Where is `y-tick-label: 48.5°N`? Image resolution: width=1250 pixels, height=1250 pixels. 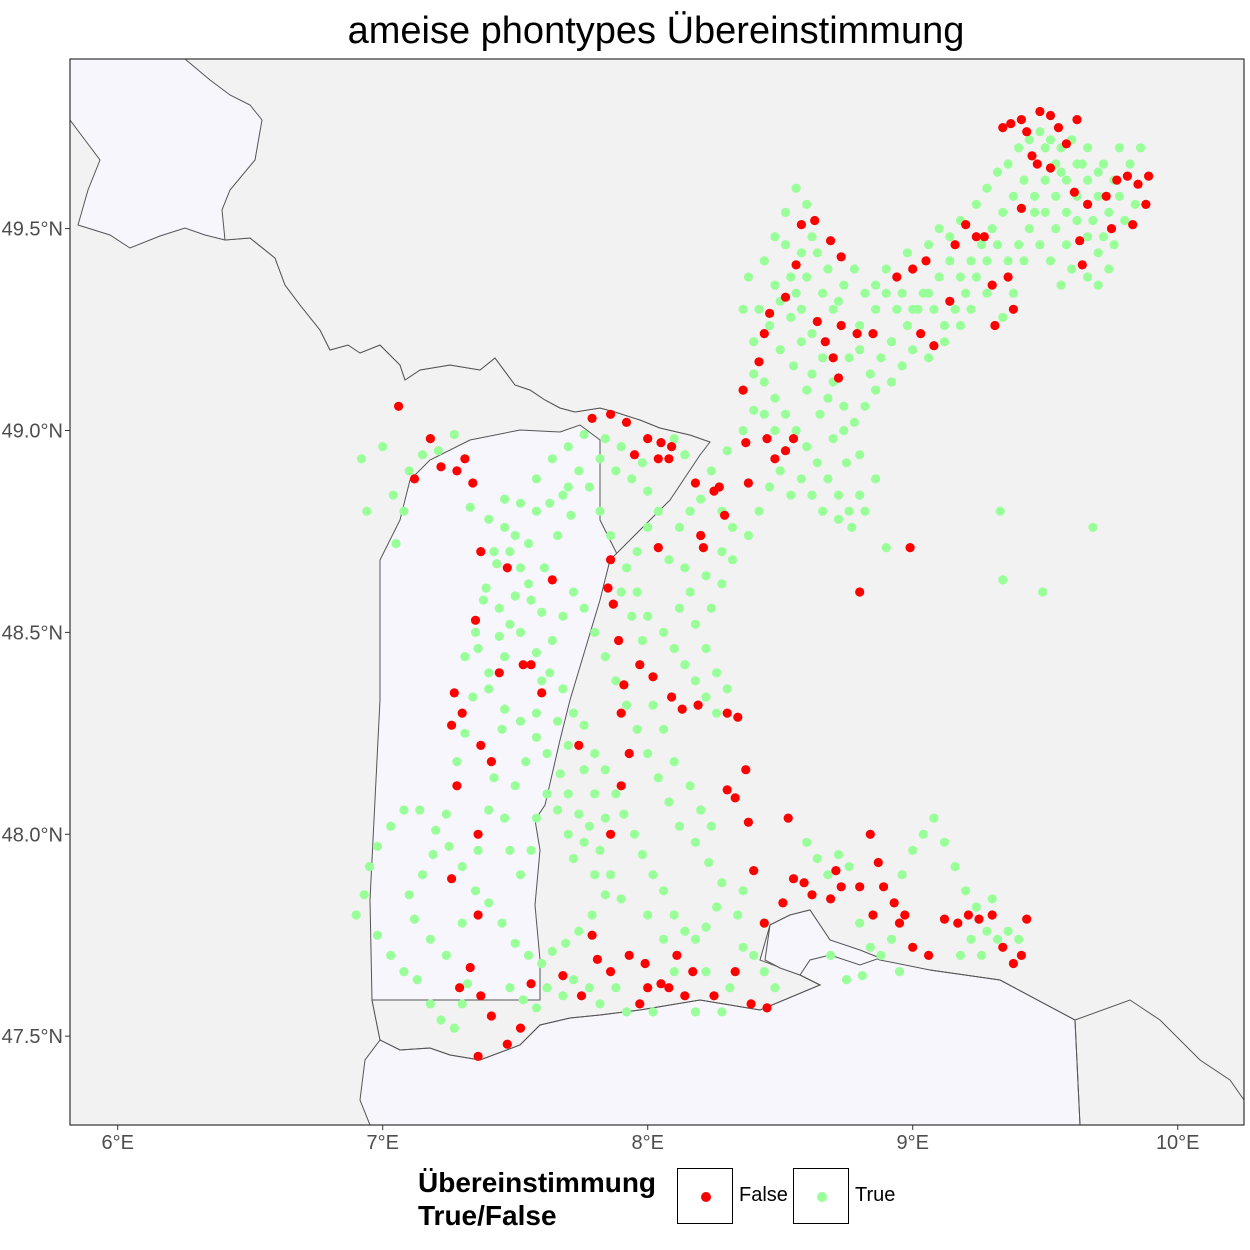
y-tick-label: 48.5°N is located at coordinates (32, 633).